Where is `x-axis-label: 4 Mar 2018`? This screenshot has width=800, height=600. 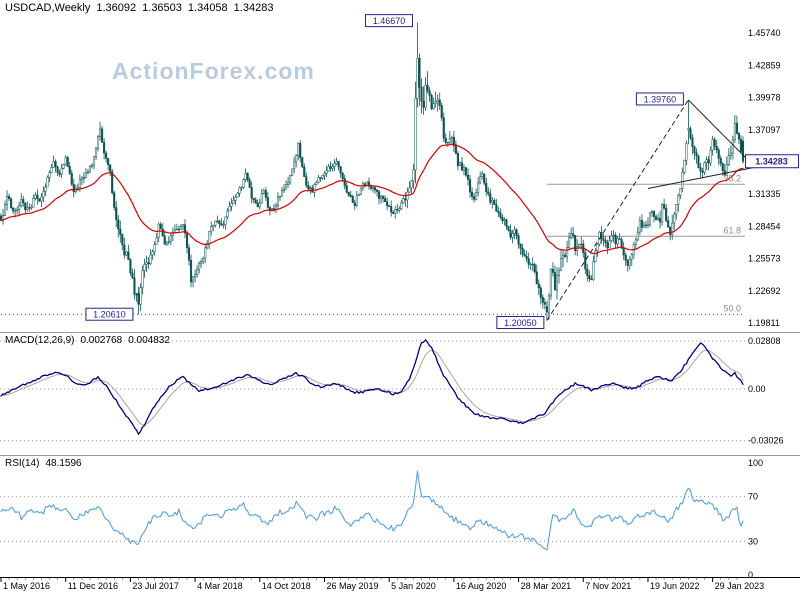 x-axis-label: 4 Mar 2018 is located at coordinates (220, 586).